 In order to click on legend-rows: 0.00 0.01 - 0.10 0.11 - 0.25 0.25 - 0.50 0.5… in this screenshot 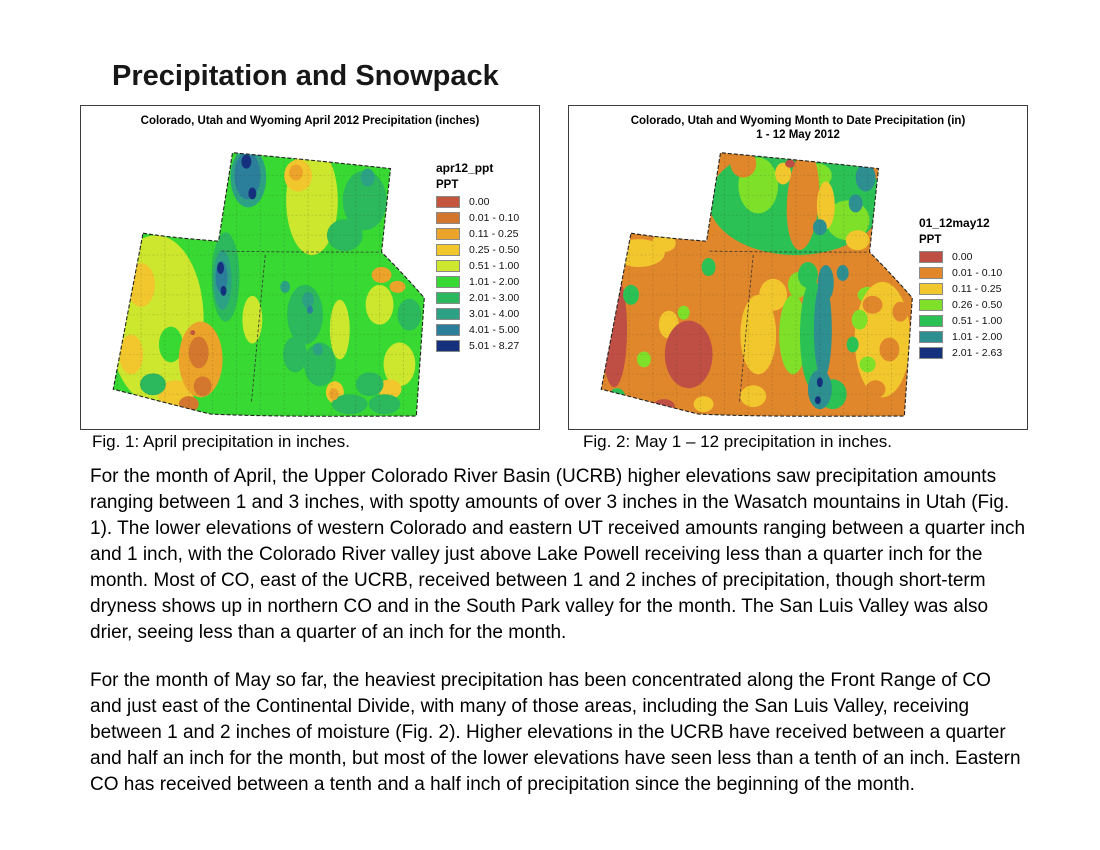, I will do `click(477, 274)`.